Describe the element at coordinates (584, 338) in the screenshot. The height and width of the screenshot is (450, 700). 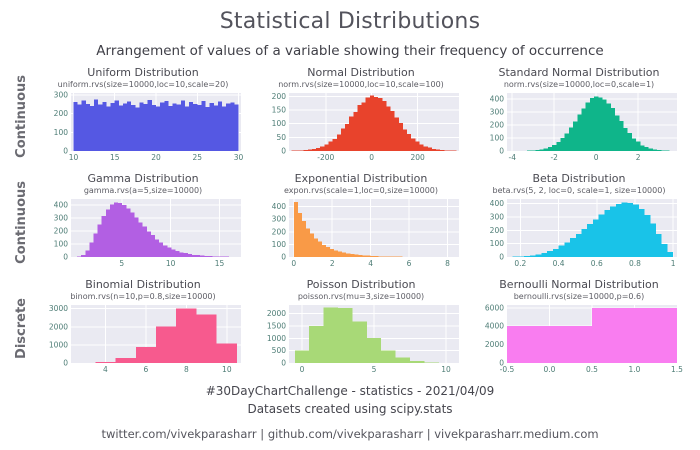
I see `histogram-bernoulli: -0.5 0.0 0.5 1.0 1.5 0 2000 4000 6000` at that location.